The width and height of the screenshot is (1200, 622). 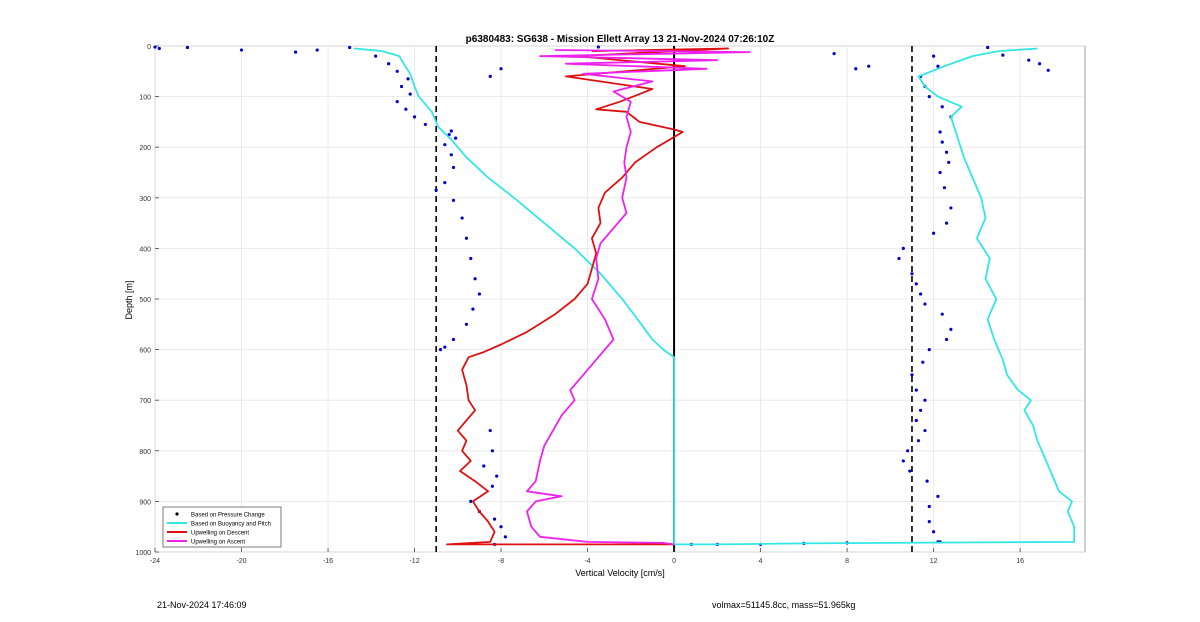 What do you see at coordinates (145, 300) in the screenshot?
I see `y-tick-label: 500` at bounding box center [145, 300].